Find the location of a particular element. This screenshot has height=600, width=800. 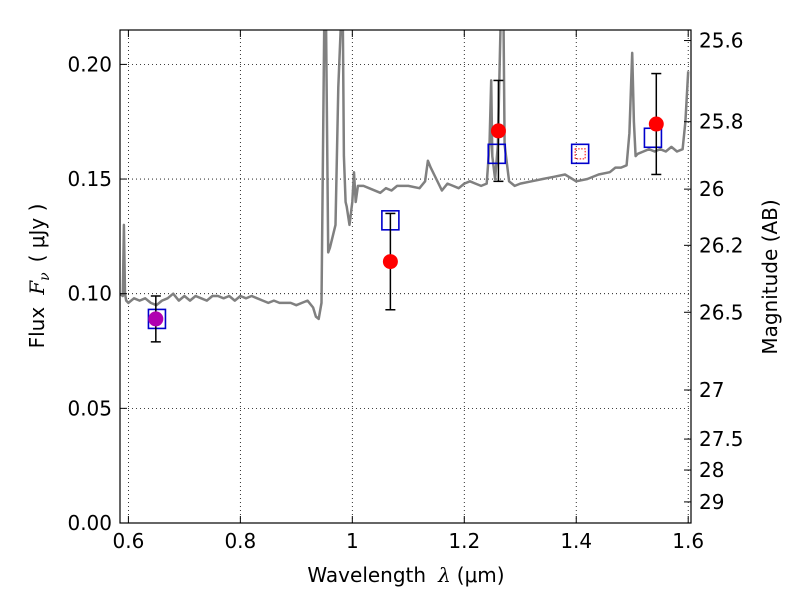

y2-axis-label: Magnitude (AB) is located at coordinates (770, 276).